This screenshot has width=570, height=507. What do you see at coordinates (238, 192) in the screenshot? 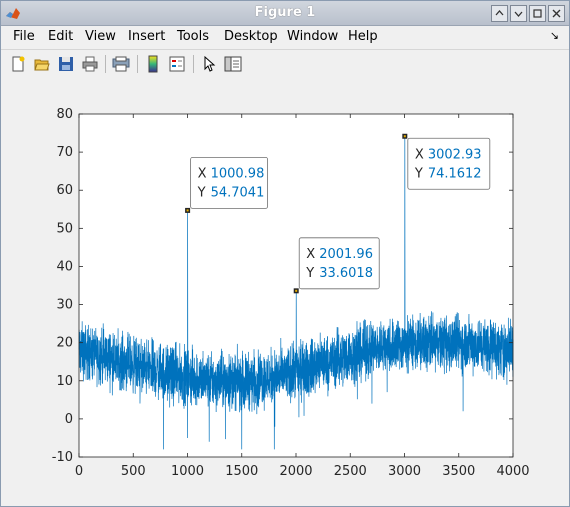
I see `datatip-y-value: 54.7041` at bounding box center [238, 192].